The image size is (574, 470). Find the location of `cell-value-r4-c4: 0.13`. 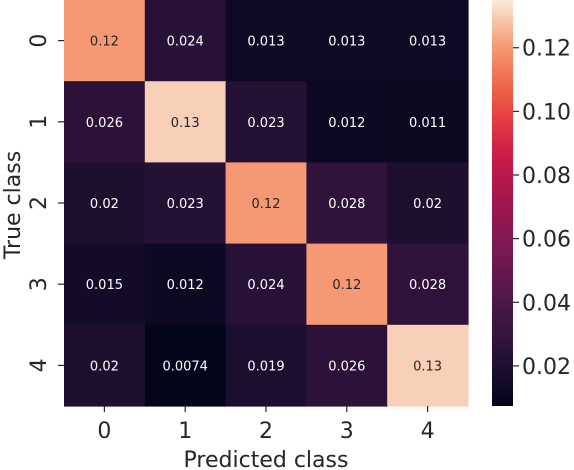

cell-value-r4-c4: 0.13 is located at coordinates (427, 366).